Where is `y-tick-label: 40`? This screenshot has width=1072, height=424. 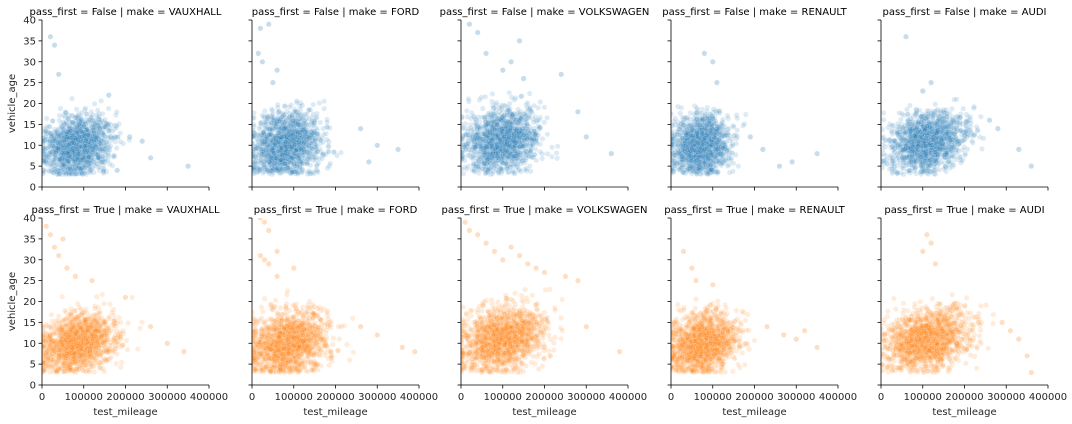
y-tick-label: 40 is located at coordinates (29, 21).